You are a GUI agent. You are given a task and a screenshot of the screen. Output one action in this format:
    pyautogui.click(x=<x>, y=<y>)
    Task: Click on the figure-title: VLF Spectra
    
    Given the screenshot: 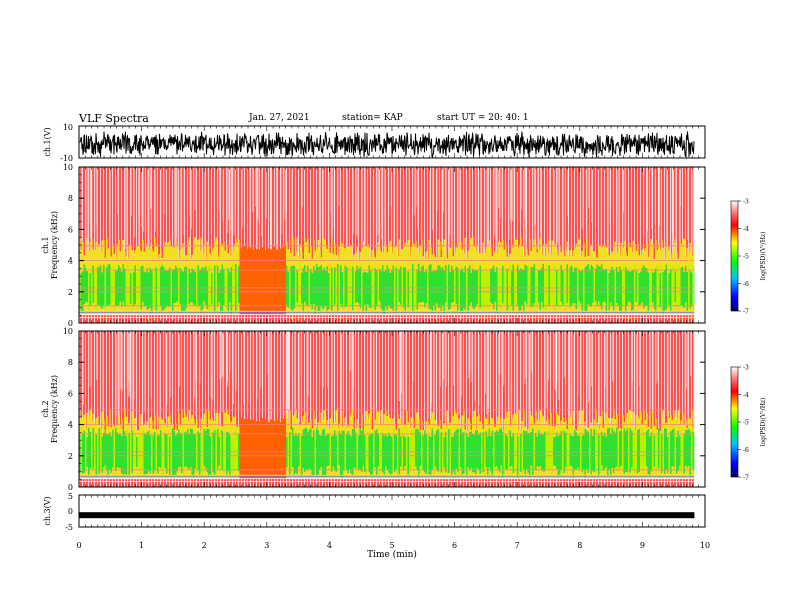 What is the action you would take?
    pyautogui.click(x=114, y=118)
    